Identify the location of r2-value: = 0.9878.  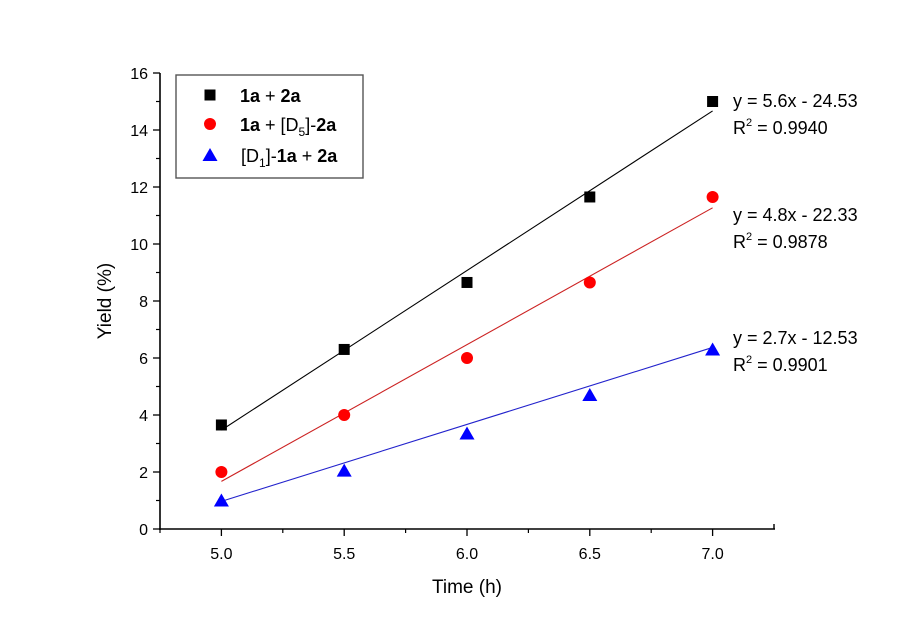
(790, 242).